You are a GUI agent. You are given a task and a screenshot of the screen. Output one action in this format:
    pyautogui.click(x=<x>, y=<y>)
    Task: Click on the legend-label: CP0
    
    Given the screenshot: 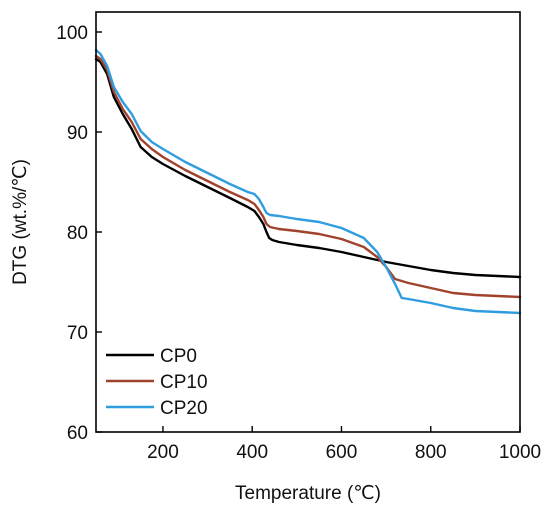 What is the action you would take?
    pyautogui.click(x=178, y=356)
    